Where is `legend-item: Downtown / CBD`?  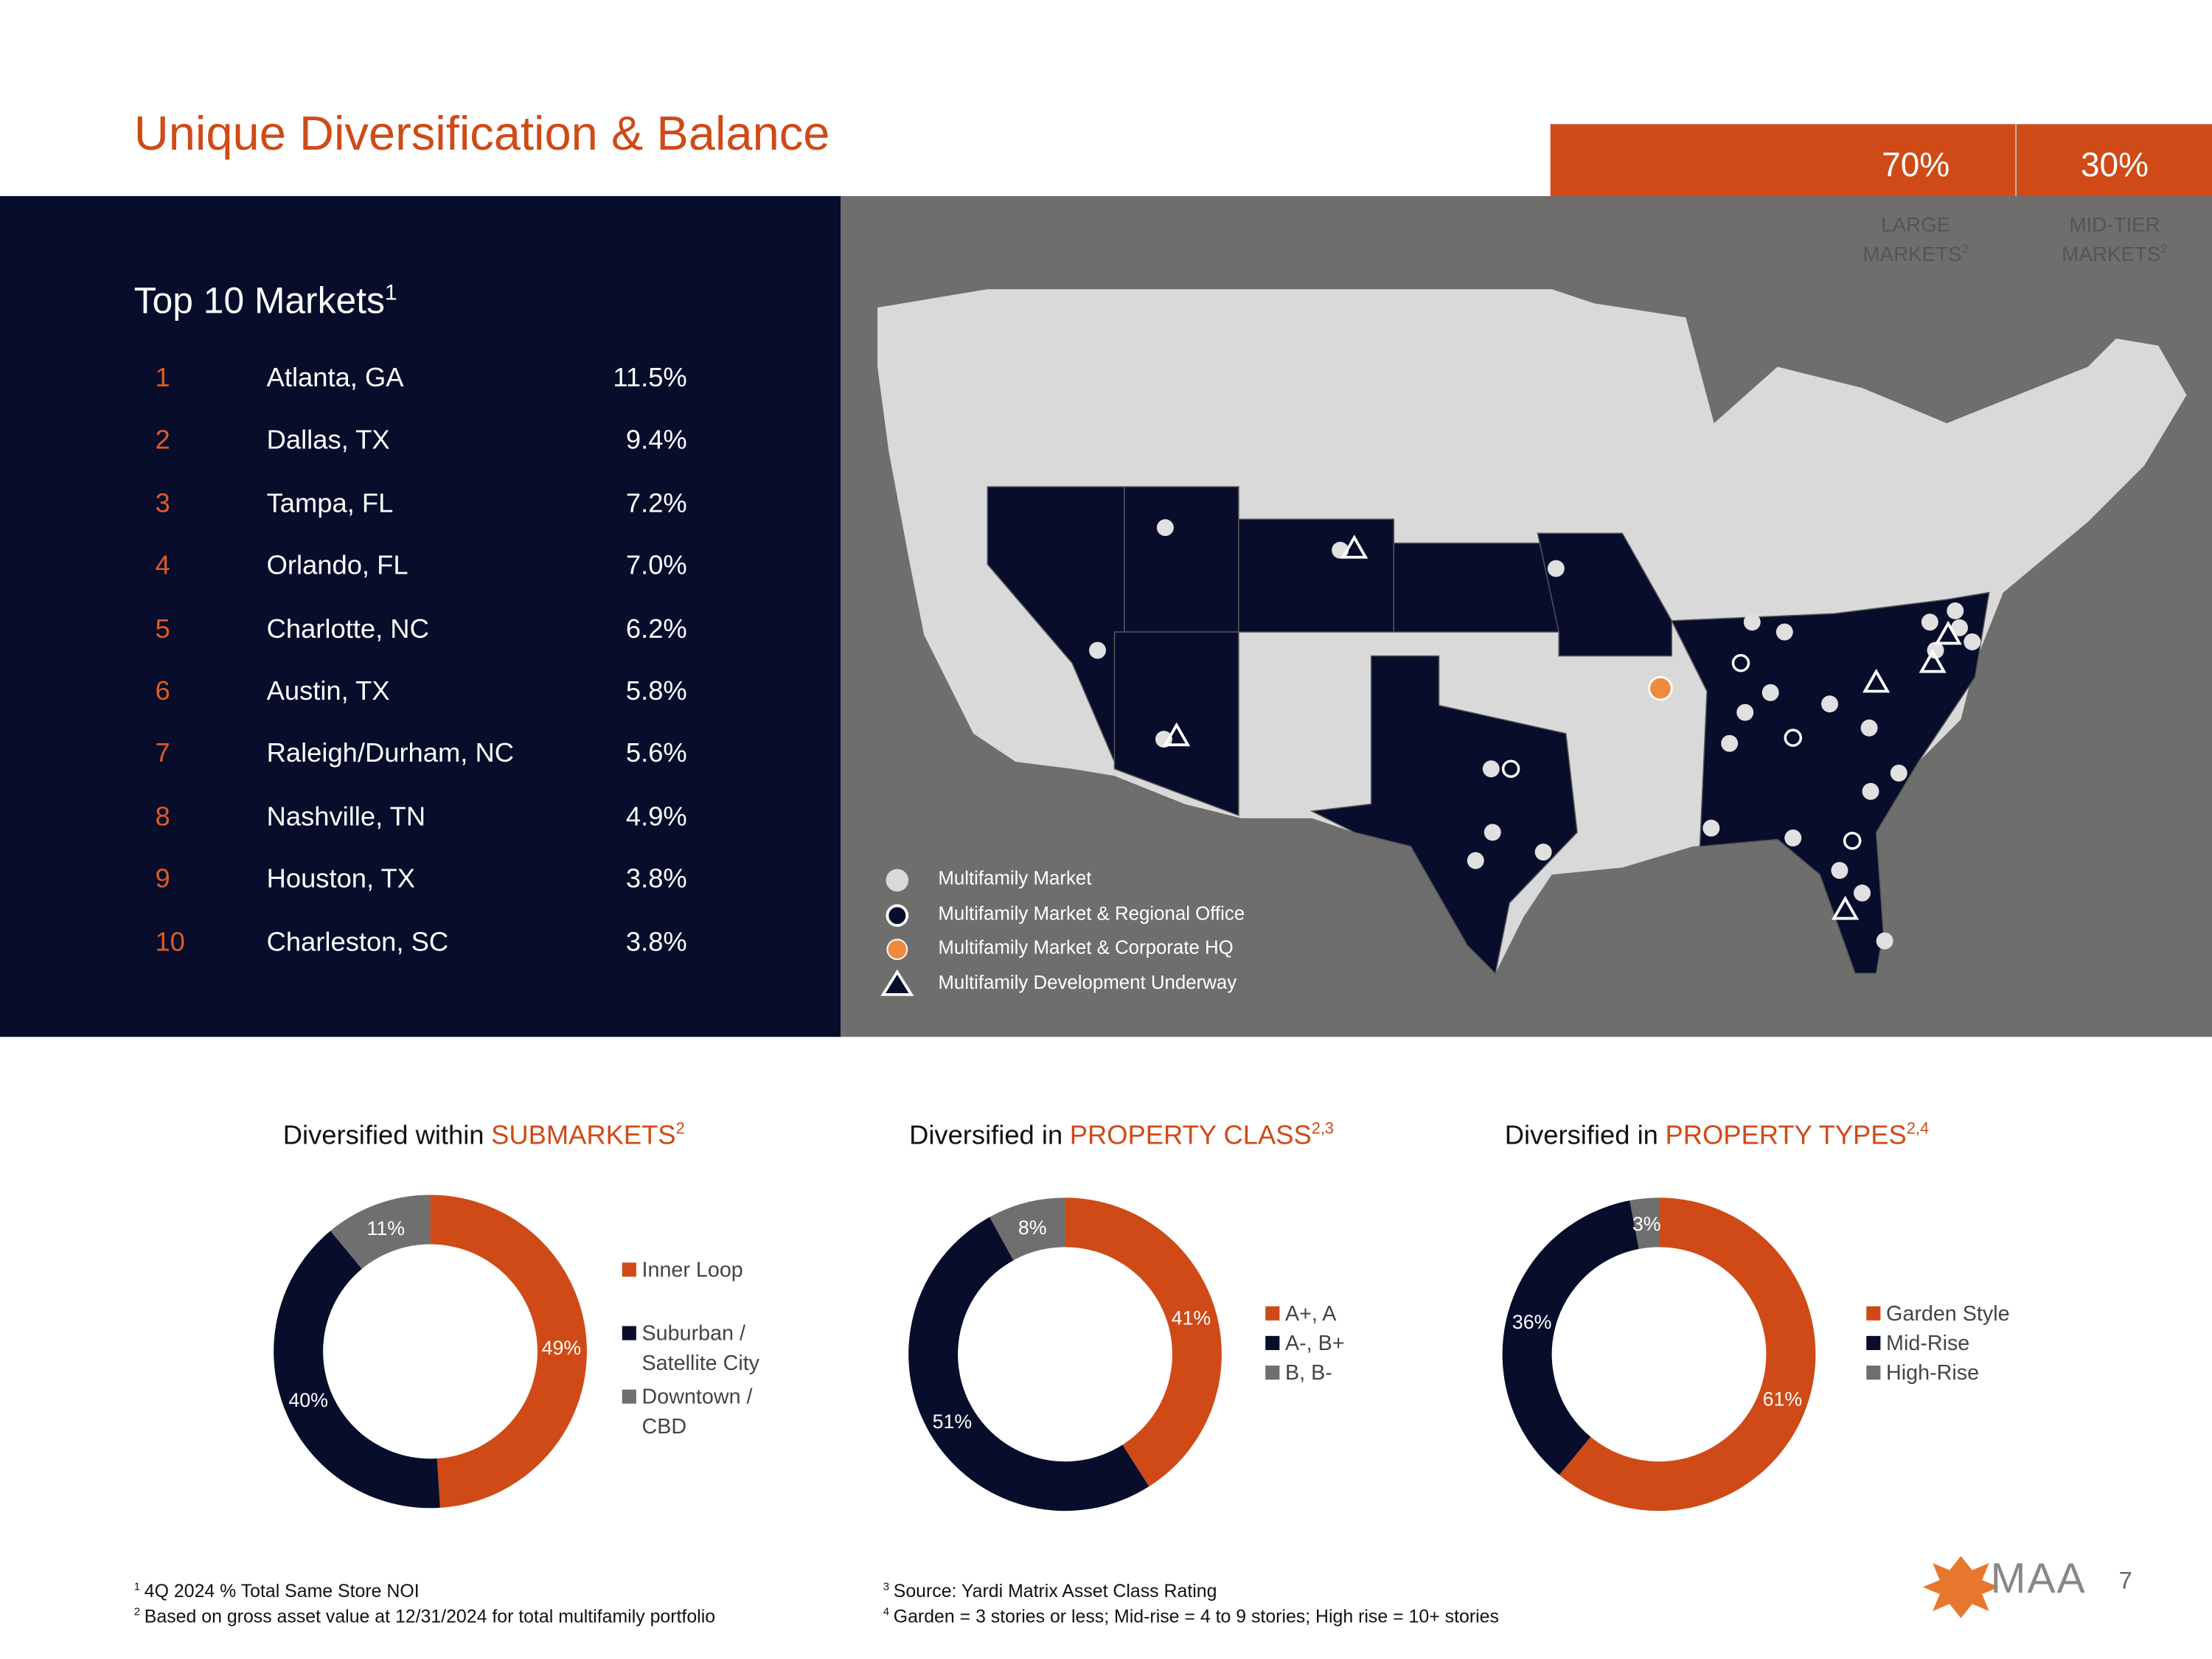 legend-item: Downtown / CBD is located at coordinates (702, 1411).